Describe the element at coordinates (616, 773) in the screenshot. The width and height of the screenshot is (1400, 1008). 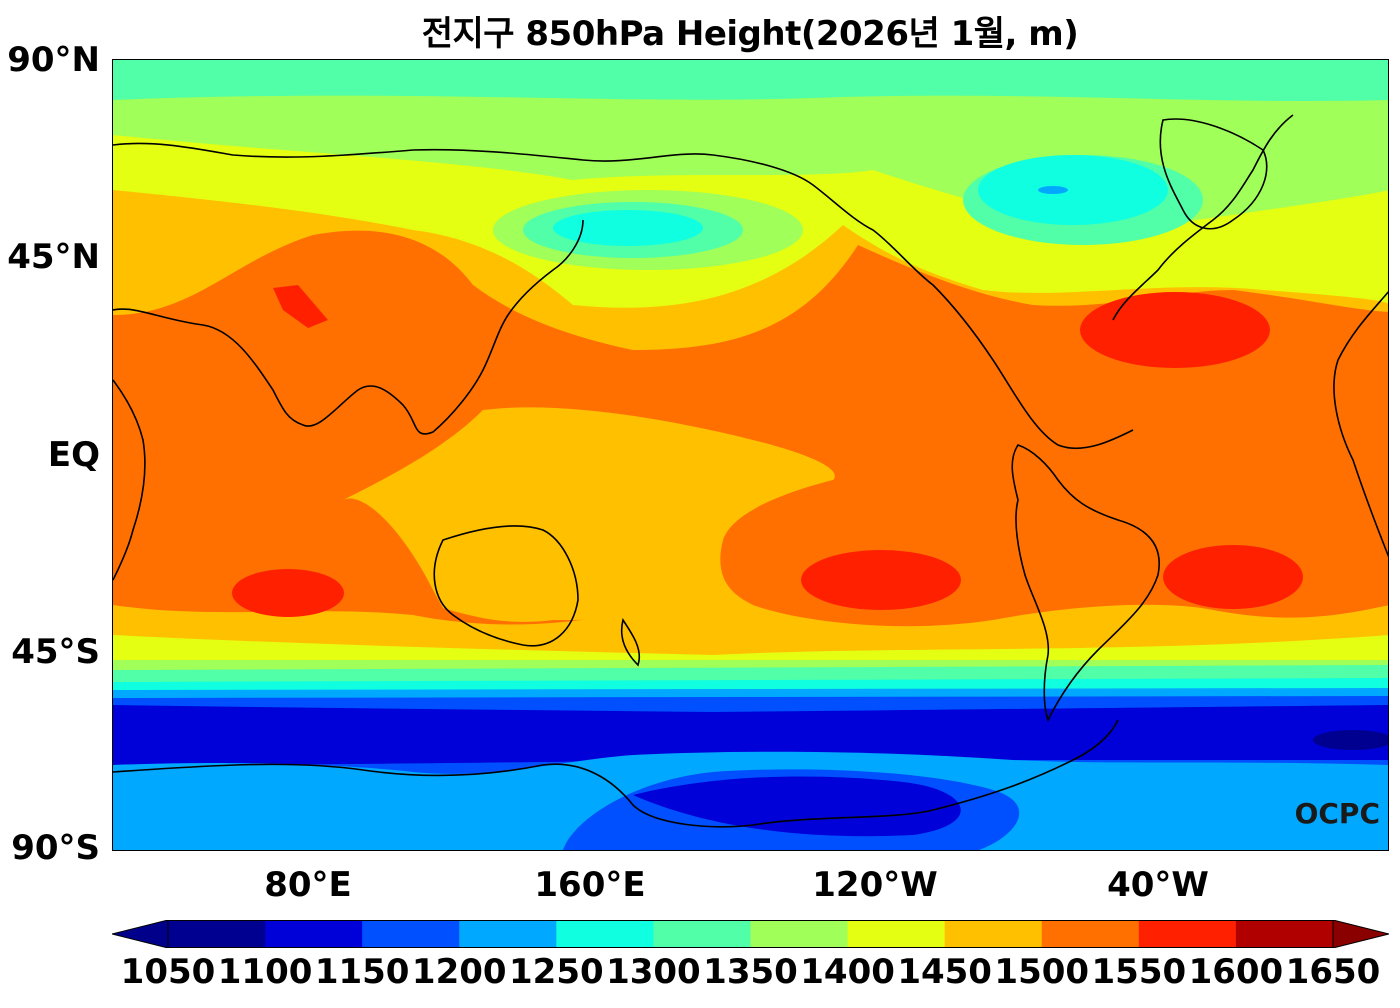
I see `coast-antarctica` at that location.